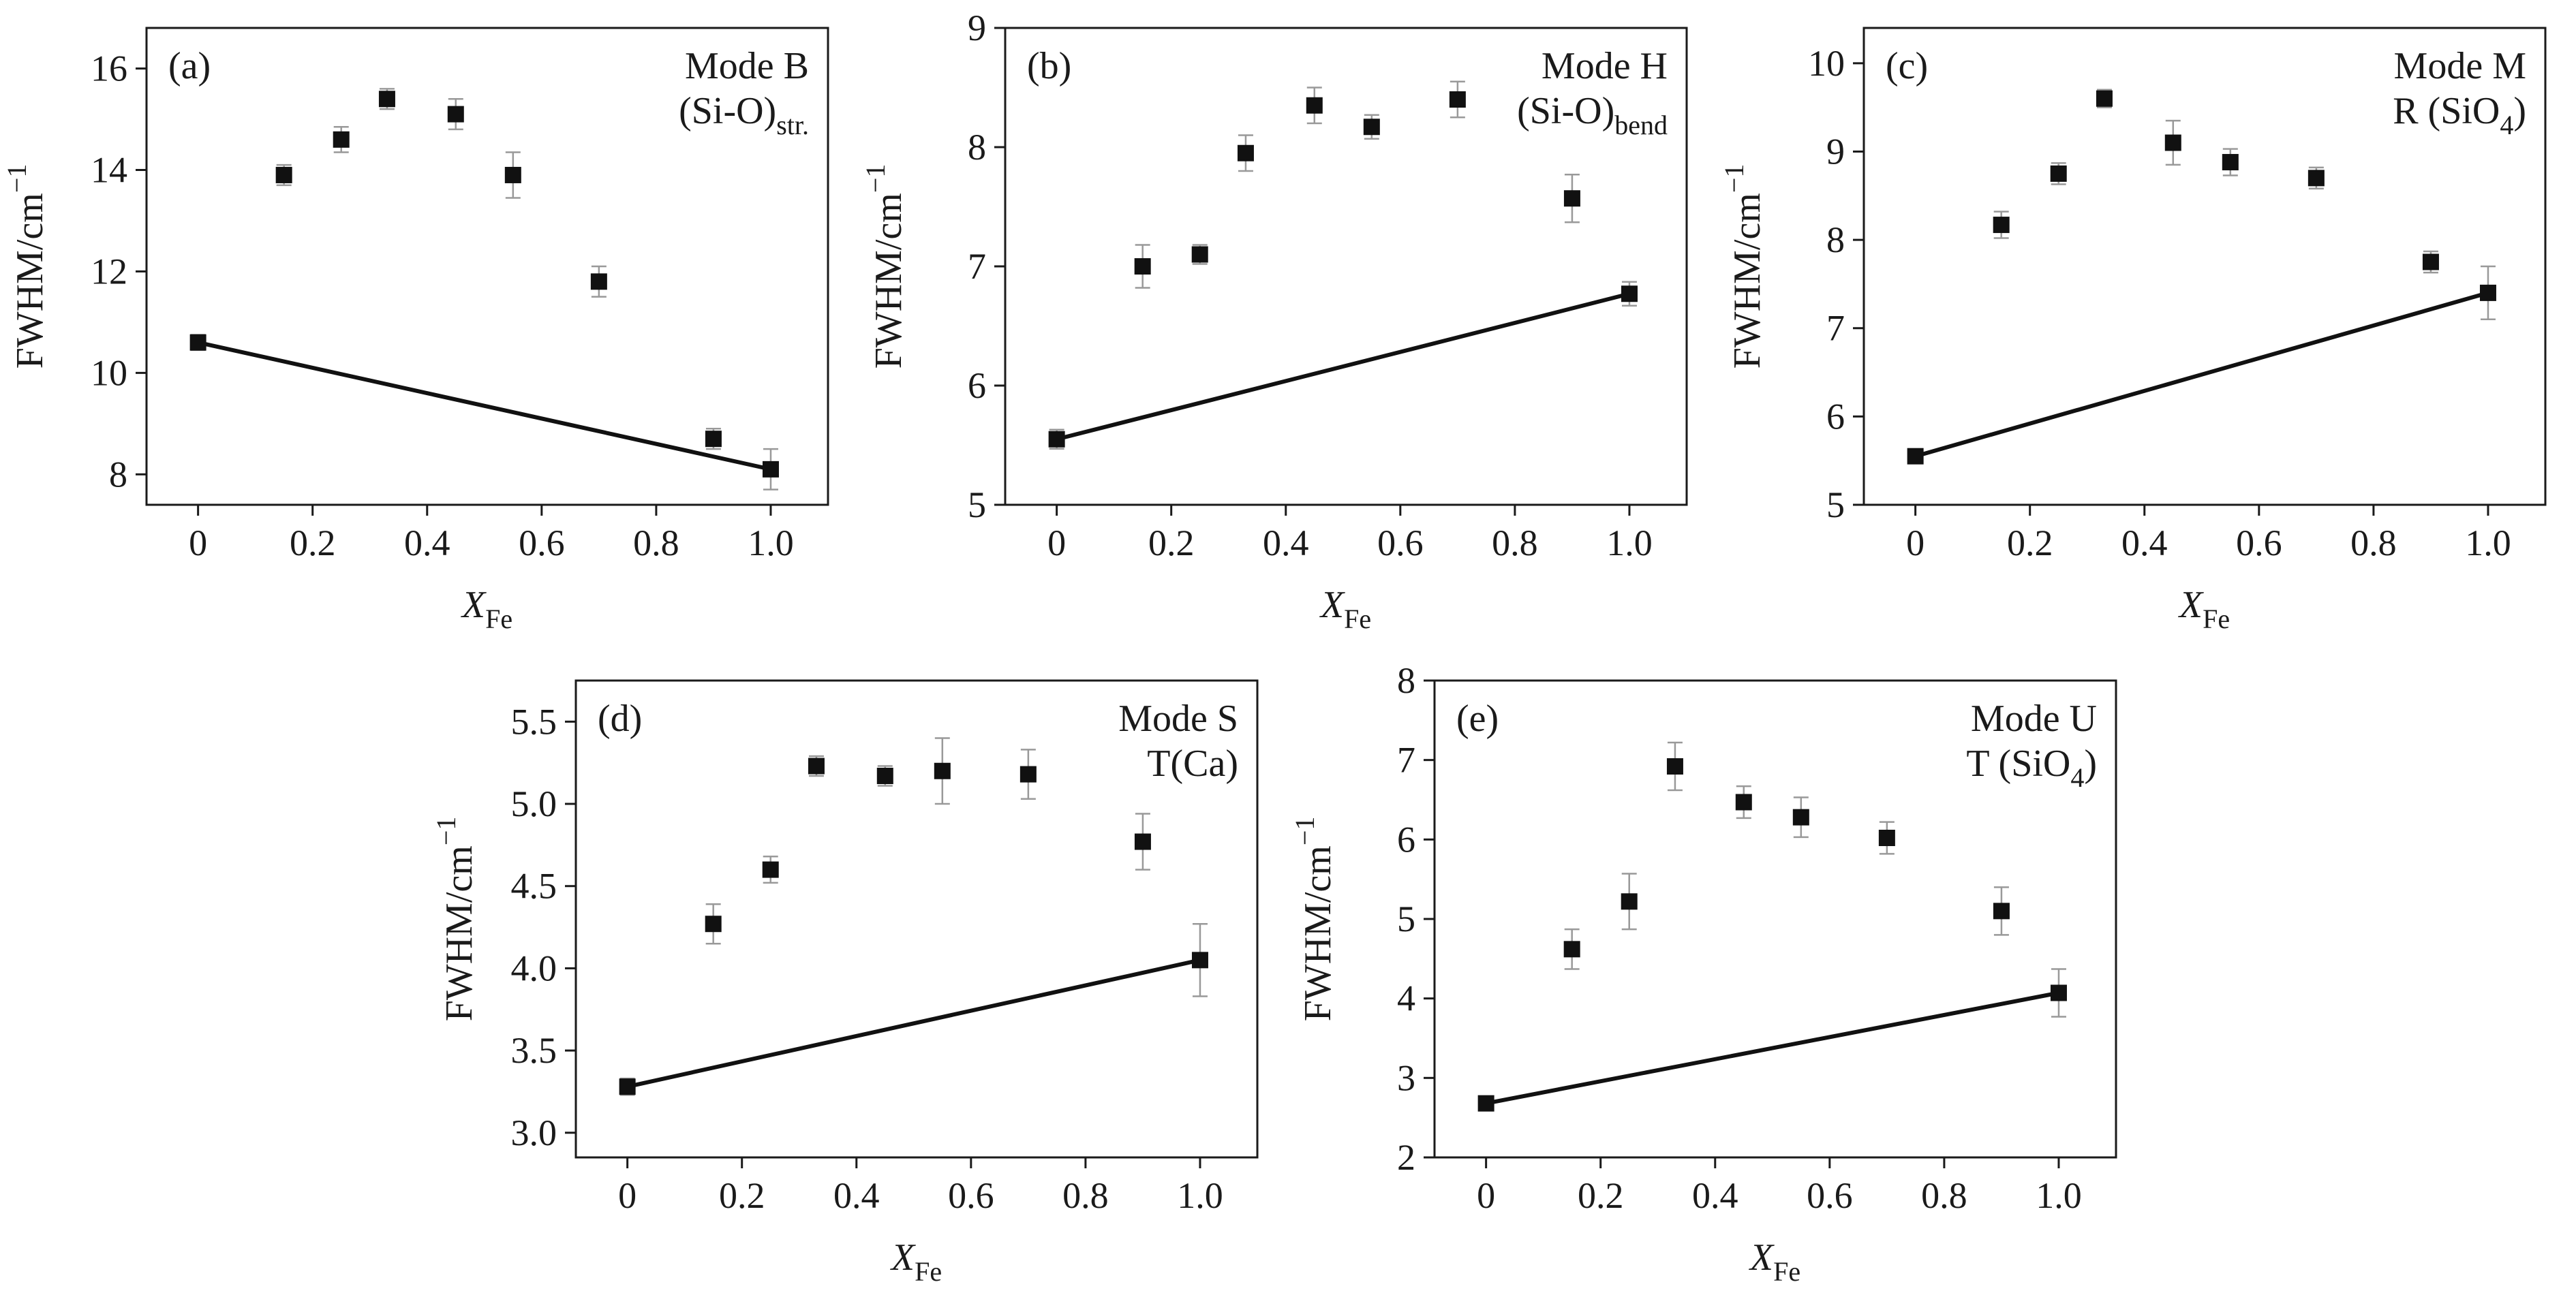 Image resolution: width=2576 pixels, height=1310 pixels. What do you see at coordinates (620, 719) in the screenshot?
I see `svg-text: (d)` at bounding box center [620, 719].